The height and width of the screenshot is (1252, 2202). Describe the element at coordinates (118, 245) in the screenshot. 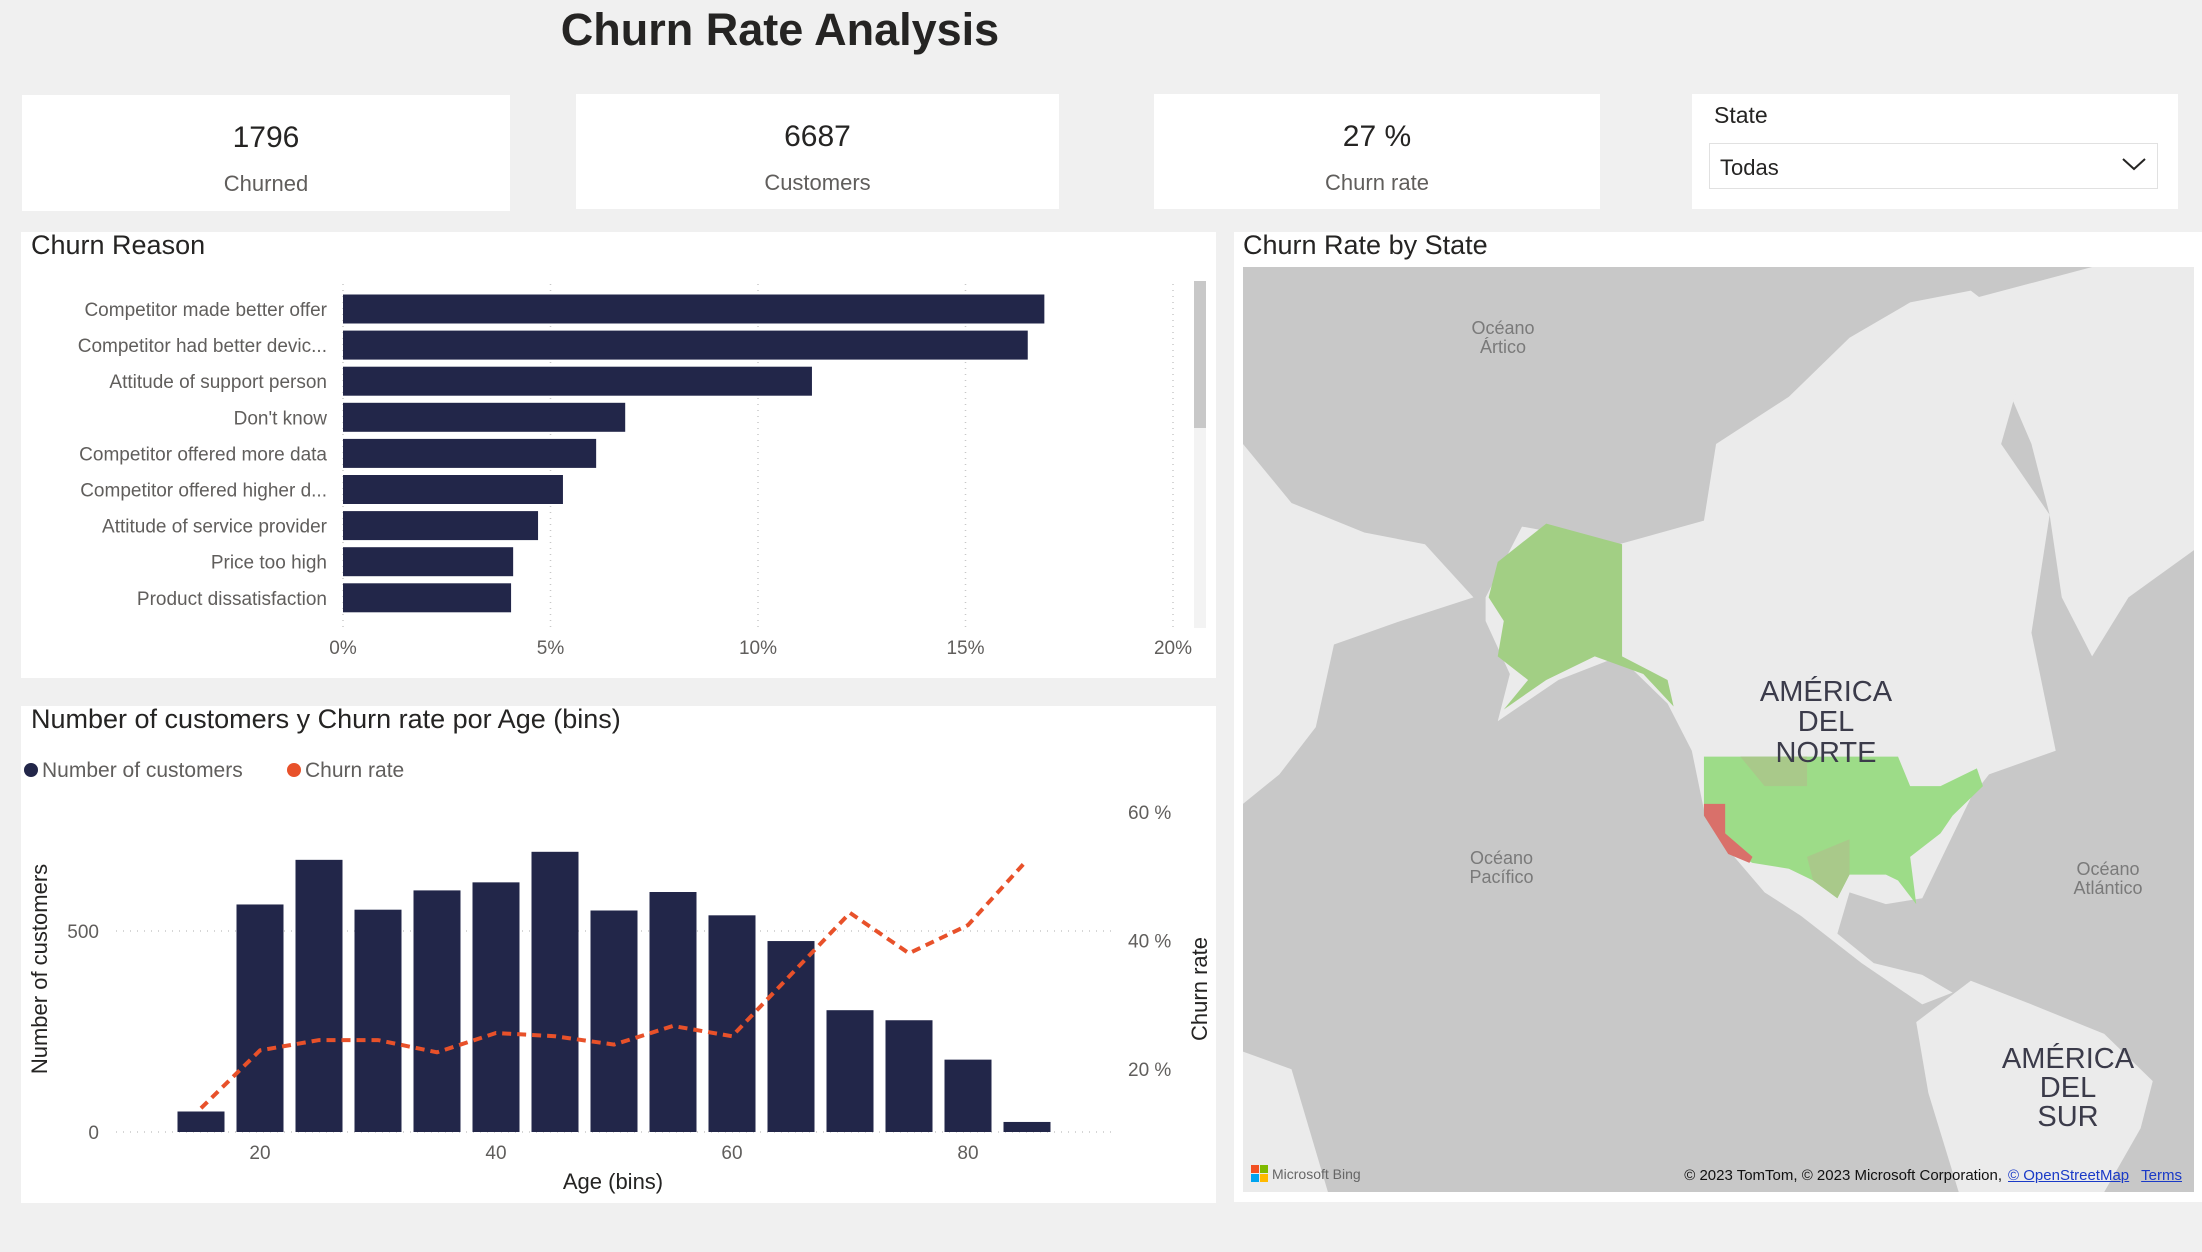

I see `panel-title: Churn Reason` at that location.